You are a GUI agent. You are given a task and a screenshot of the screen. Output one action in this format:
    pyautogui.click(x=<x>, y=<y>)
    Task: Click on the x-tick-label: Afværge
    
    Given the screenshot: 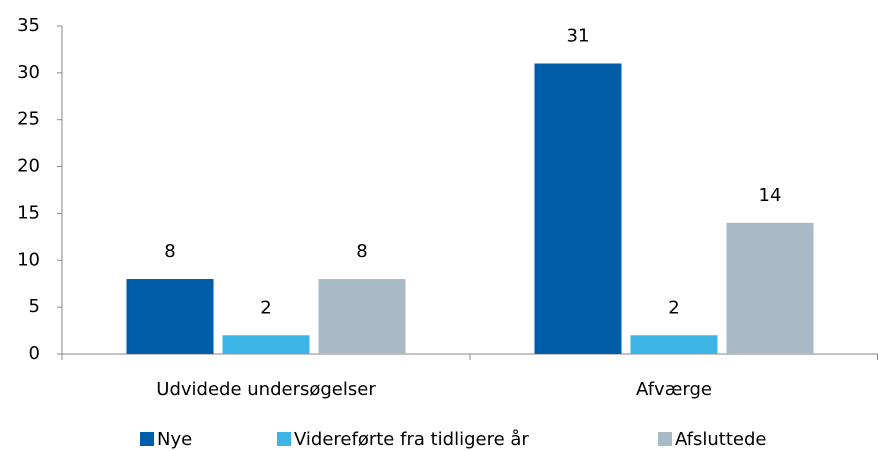 What is the action you would take?
    pyautogui.click(x=674, y=389)
    